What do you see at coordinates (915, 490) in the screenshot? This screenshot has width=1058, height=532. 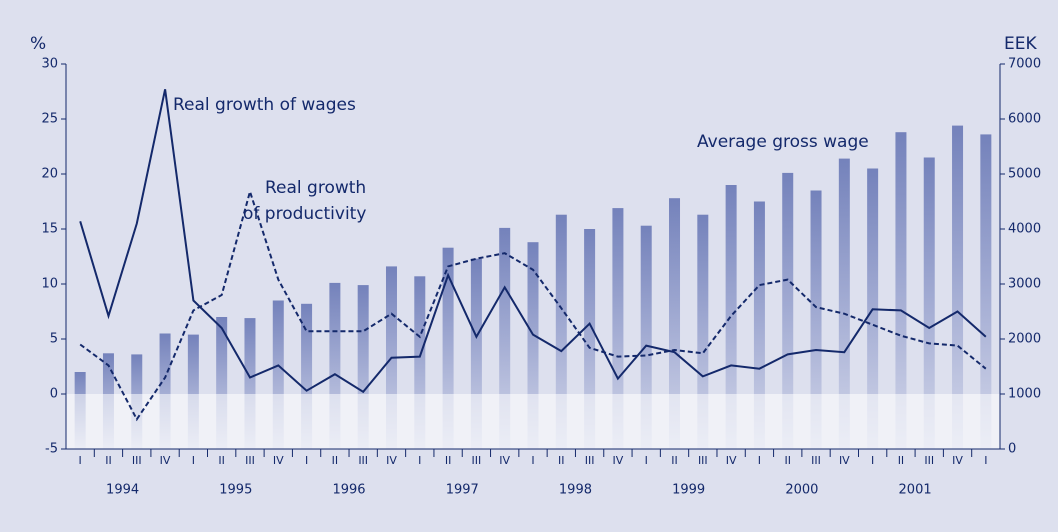 I see `year-label: 2001` at bounding box center [915, 490].